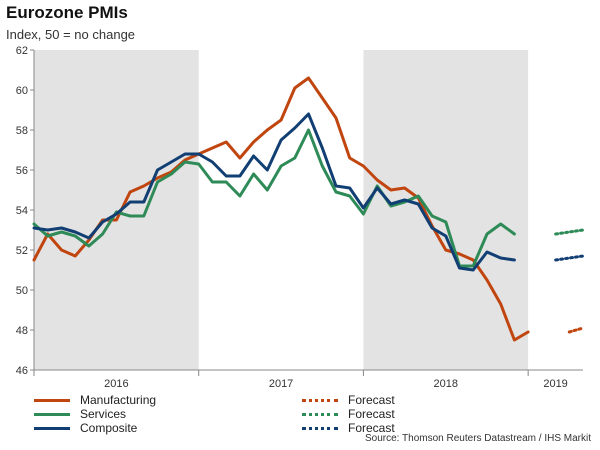 This screenshot has width=600, height=450. I want to click on chart-title: Eurozone PMIs, so click(67, 12).